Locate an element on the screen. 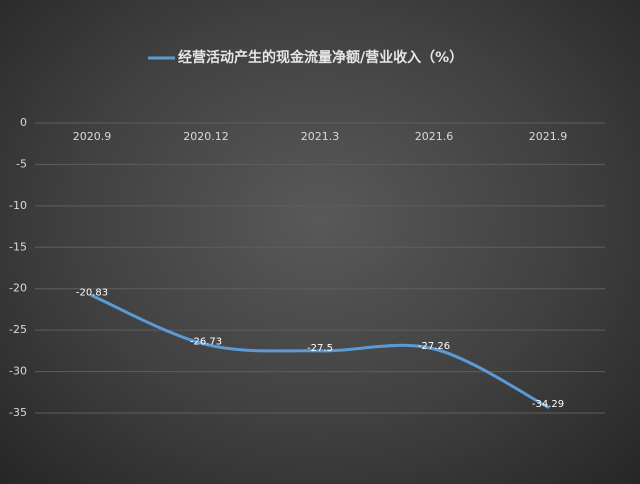 This screenshot has height=484, width=640. data-label: -34.29 is located at coordinates (548, 404).